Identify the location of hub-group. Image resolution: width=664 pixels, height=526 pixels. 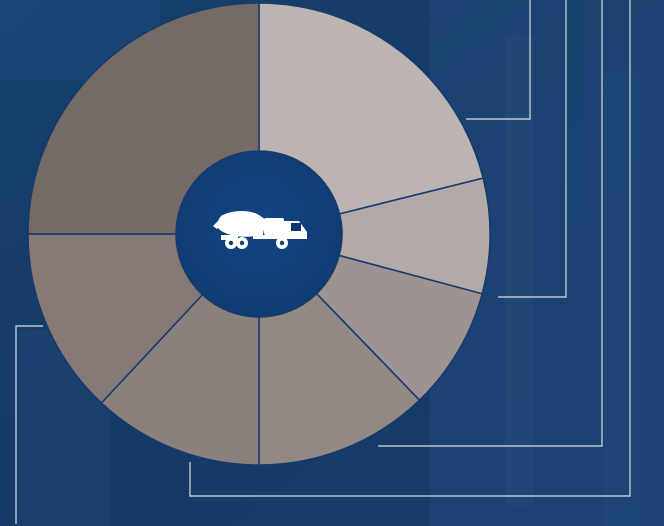
(259, 234).